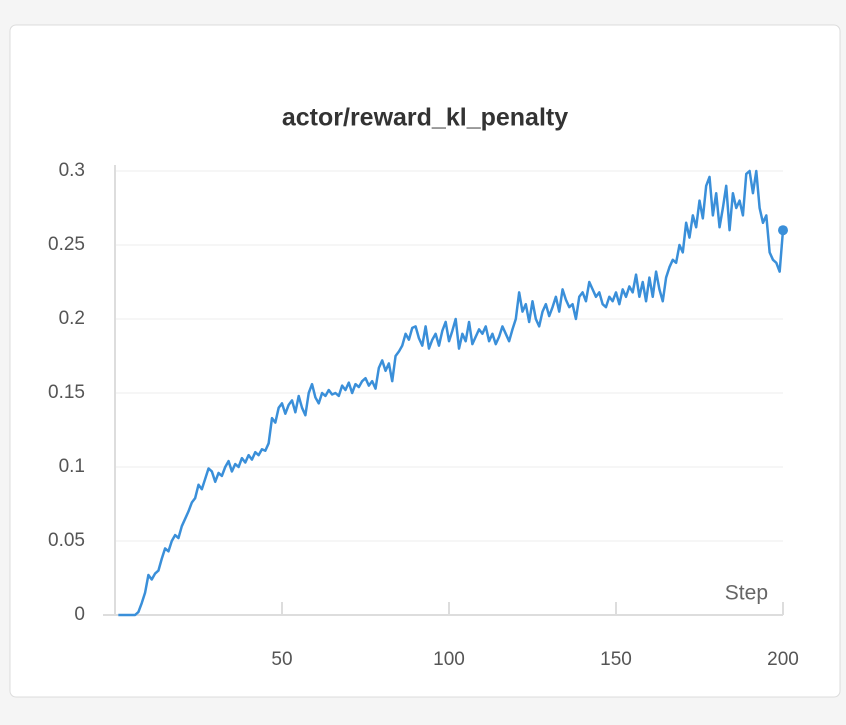 Image resolution: width=846 pixels, height=725 pixels. Describe the element at coordinates (425, 118) in the screenshot. I see `chart-title: actor/reward_kl_penalty` at that location.